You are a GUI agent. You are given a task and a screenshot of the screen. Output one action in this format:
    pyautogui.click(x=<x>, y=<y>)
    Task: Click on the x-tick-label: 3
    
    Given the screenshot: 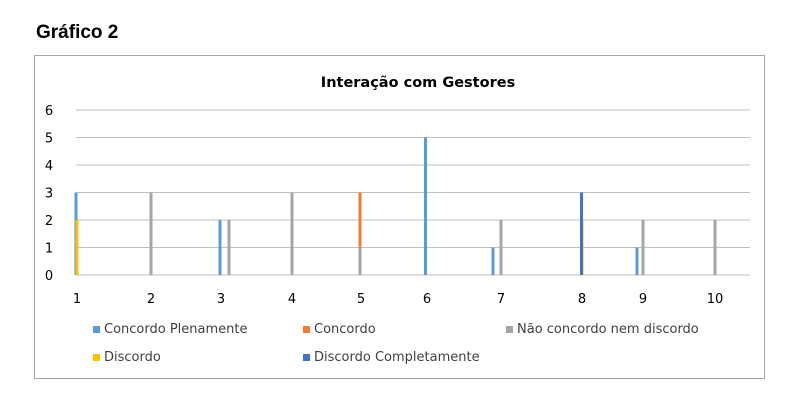 What is the action you would take?
    pyautogui.click(x=221, y=299)
    